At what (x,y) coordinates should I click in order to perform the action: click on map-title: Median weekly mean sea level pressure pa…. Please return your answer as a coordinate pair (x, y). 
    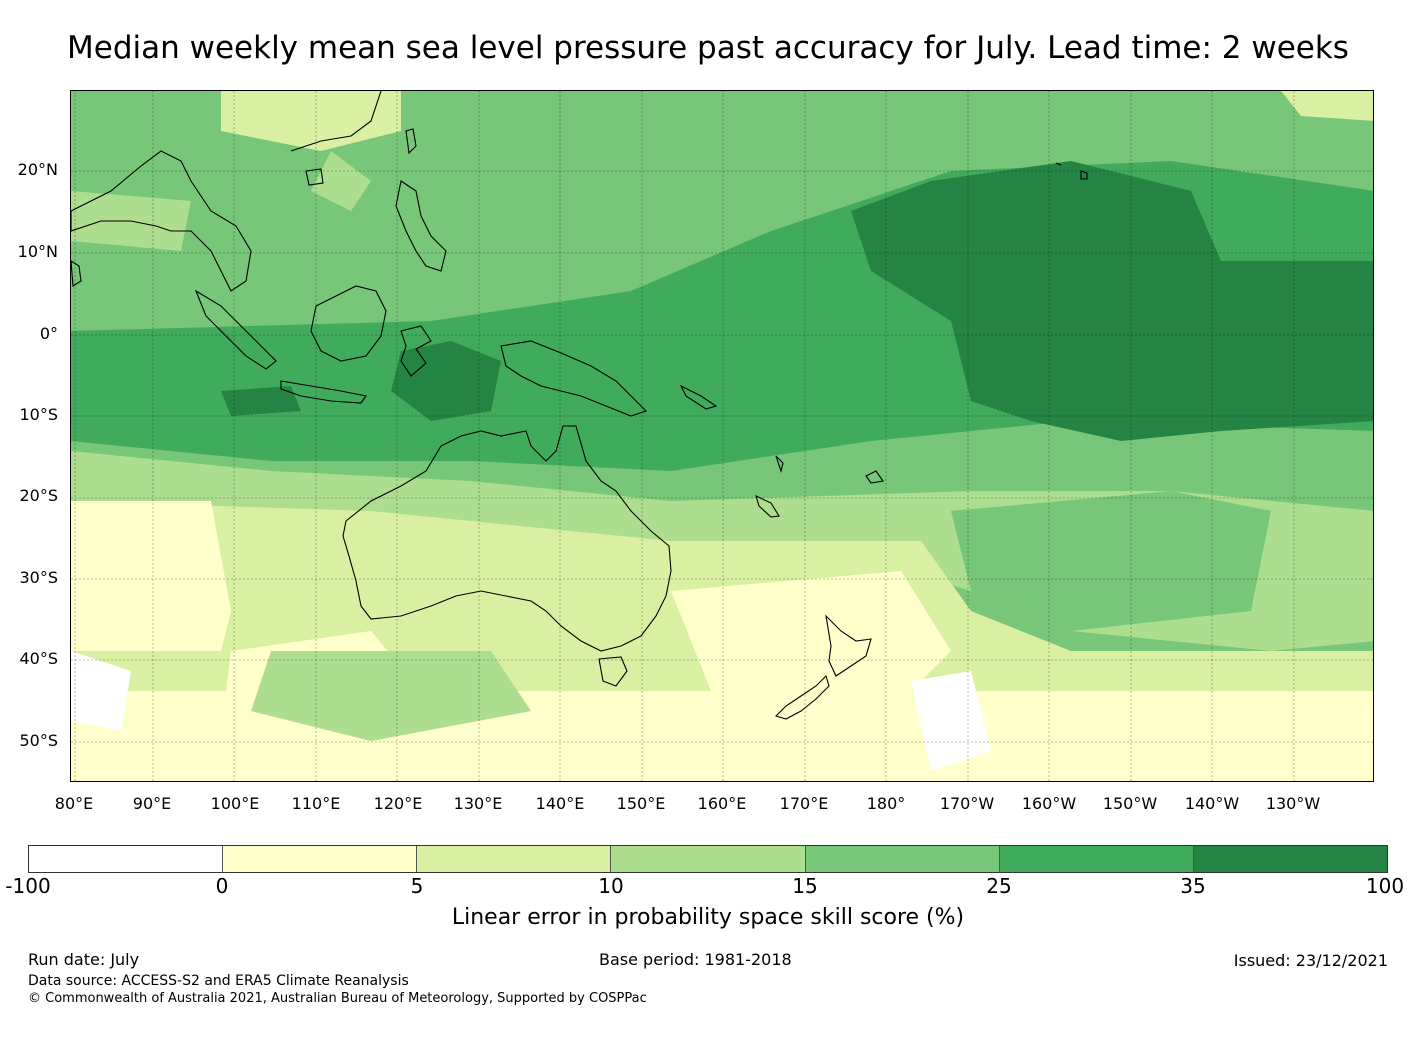
    Looking at the image, I should click on (708, 48).